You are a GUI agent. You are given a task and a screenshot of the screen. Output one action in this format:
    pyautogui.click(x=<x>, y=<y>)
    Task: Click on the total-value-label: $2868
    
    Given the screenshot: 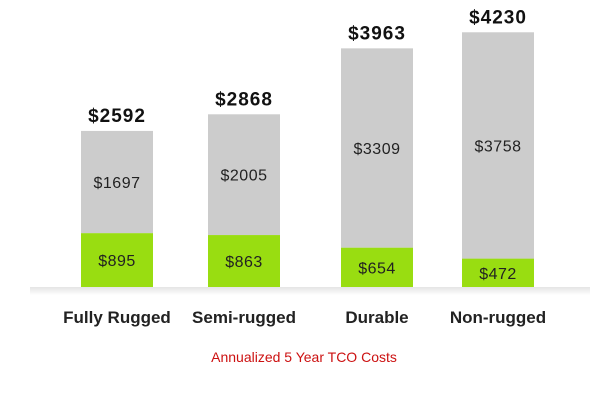 What is the action you would take?
    pyautogui.click(x=244, y=99)
    